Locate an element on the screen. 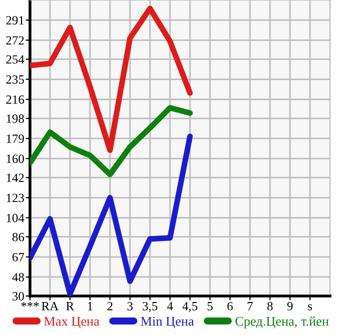  x-tick-label: s is located at coordinates (310, 307).